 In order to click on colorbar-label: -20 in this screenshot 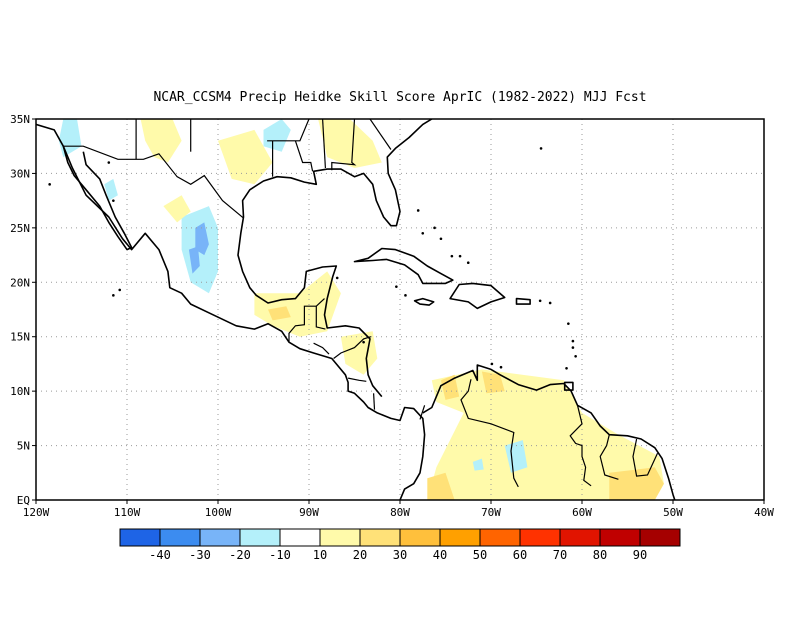, I will do `click(240, 555)`.